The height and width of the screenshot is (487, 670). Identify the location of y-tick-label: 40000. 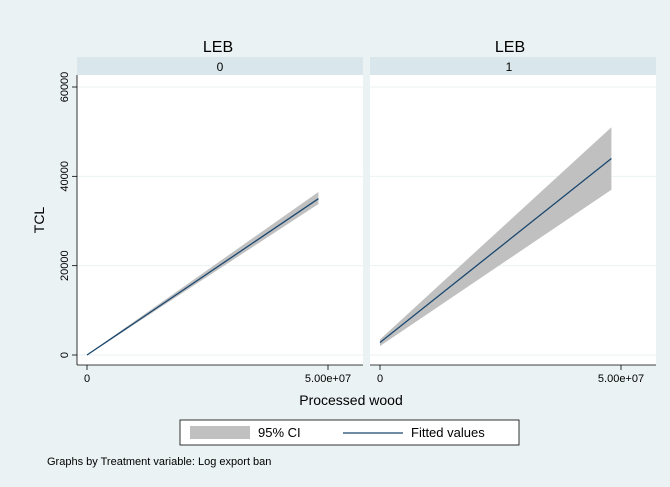
(65, 176).